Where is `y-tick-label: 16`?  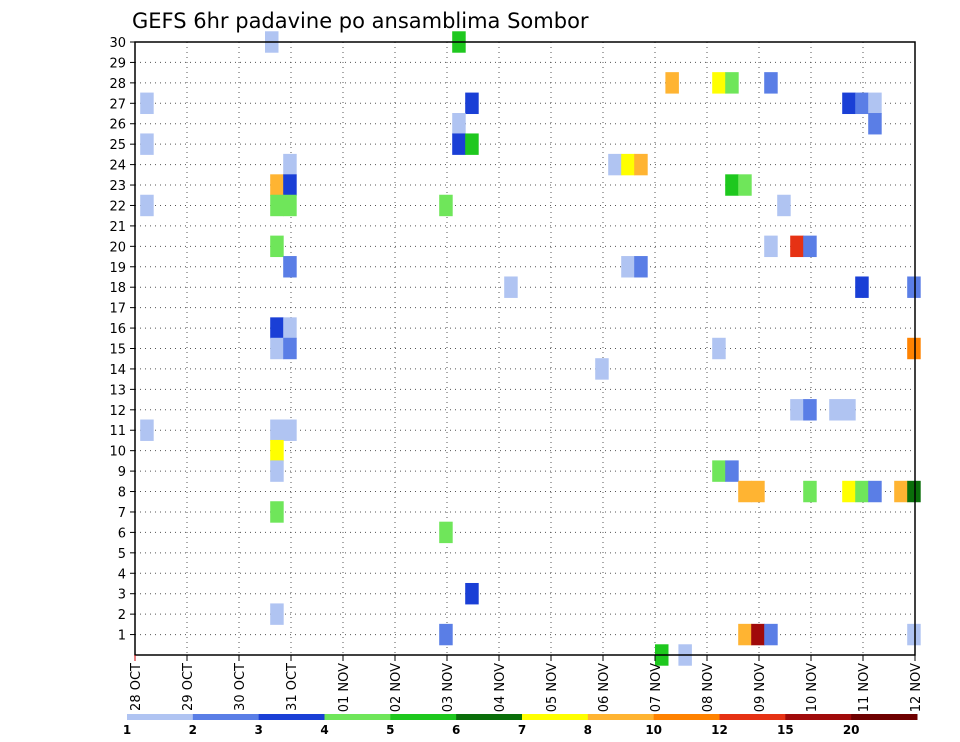
y-tick-label: 16 is located at coordinates (117, 329).